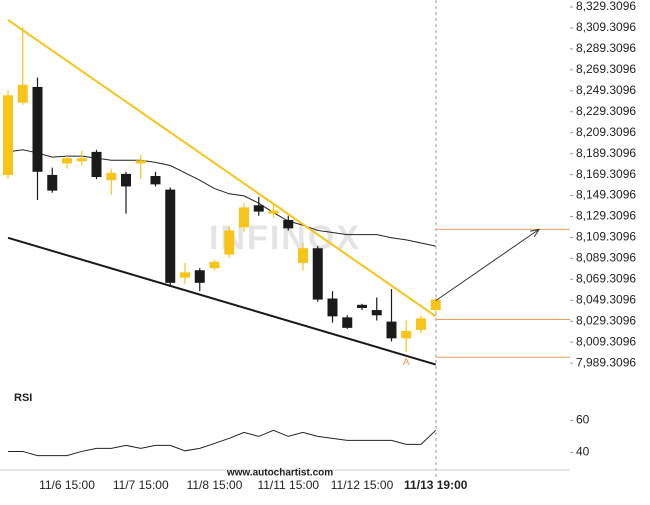 The width and height of the screenshot is (650, 505). What do you see at coordinates (23, 398) in the screenshot?
I see `panel-title: RSI` at bounding box center [23, 398].